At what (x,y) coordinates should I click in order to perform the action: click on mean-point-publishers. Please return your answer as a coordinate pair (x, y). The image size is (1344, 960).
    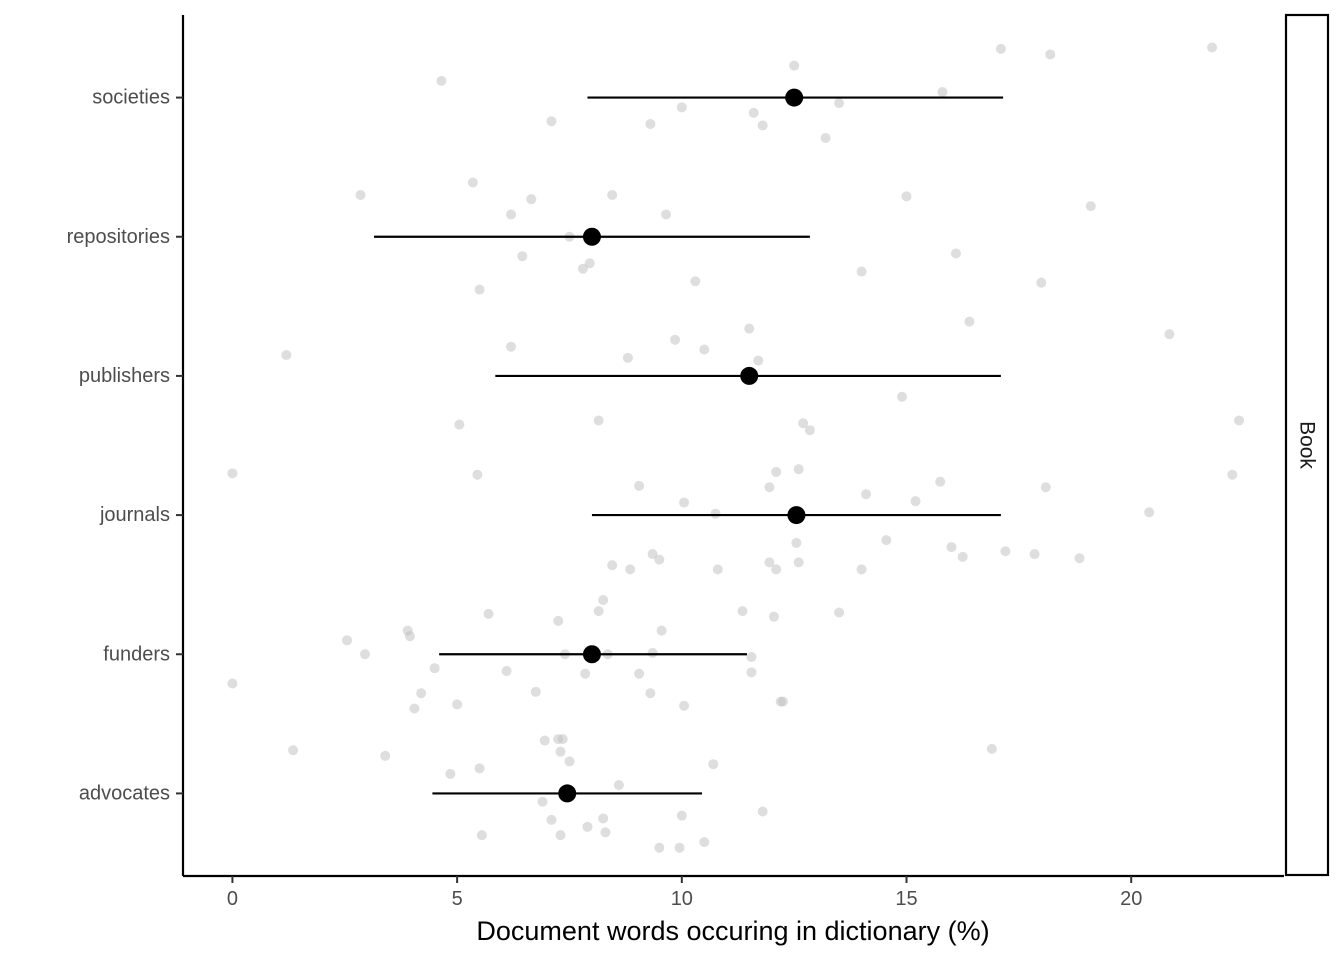
    Looking at the image, I should click on (749, 375).